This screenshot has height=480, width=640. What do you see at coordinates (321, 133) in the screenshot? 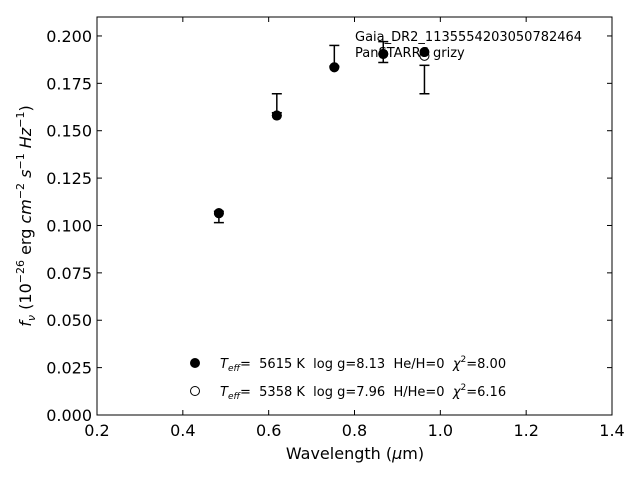
I see `model-points` at bounding box center [321, 133].